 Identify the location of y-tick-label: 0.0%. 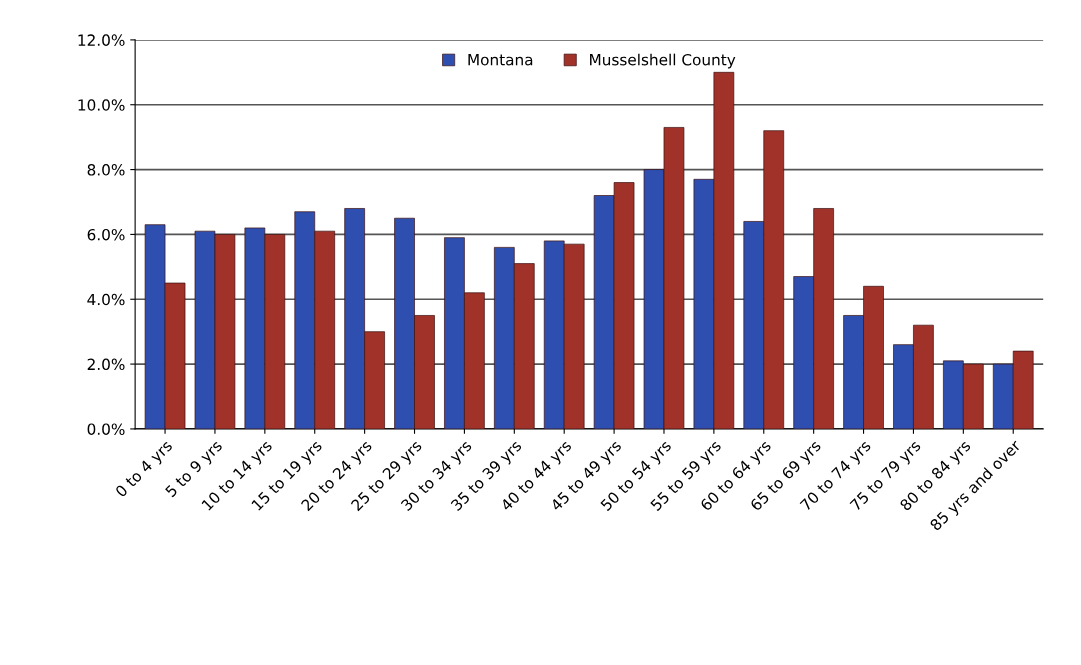
(106, 429).